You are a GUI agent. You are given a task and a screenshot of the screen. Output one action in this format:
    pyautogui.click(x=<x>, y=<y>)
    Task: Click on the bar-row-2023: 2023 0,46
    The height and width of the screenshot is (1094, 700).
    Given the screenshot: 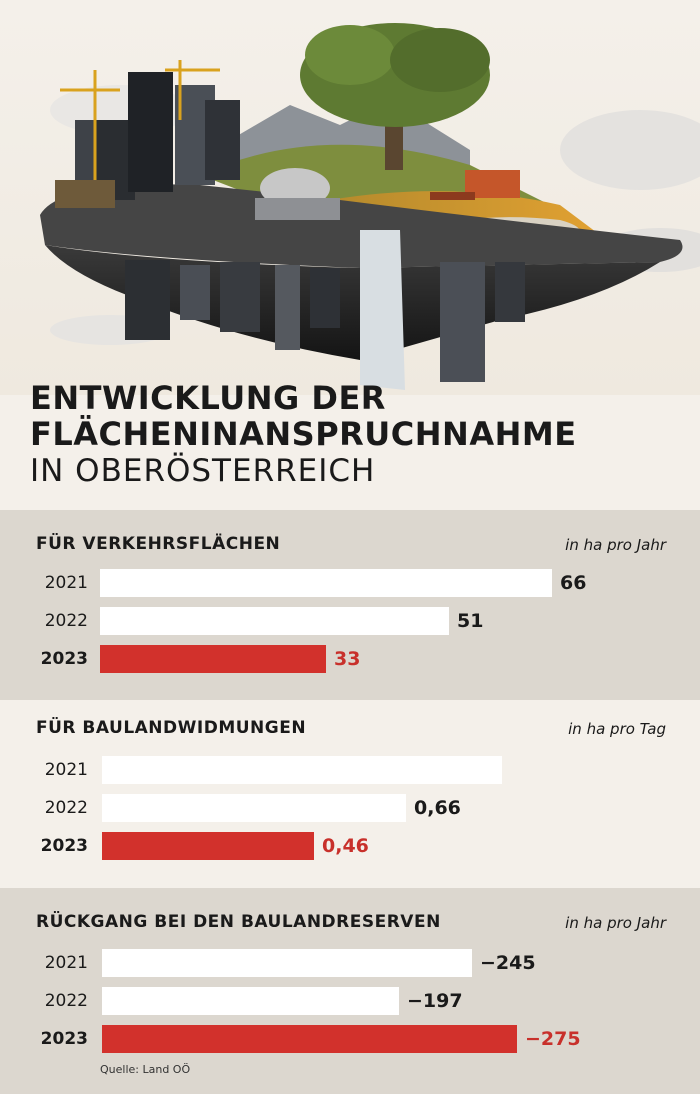 What is the action you would take?
    pyautogui.click(x=350, y=846)
    